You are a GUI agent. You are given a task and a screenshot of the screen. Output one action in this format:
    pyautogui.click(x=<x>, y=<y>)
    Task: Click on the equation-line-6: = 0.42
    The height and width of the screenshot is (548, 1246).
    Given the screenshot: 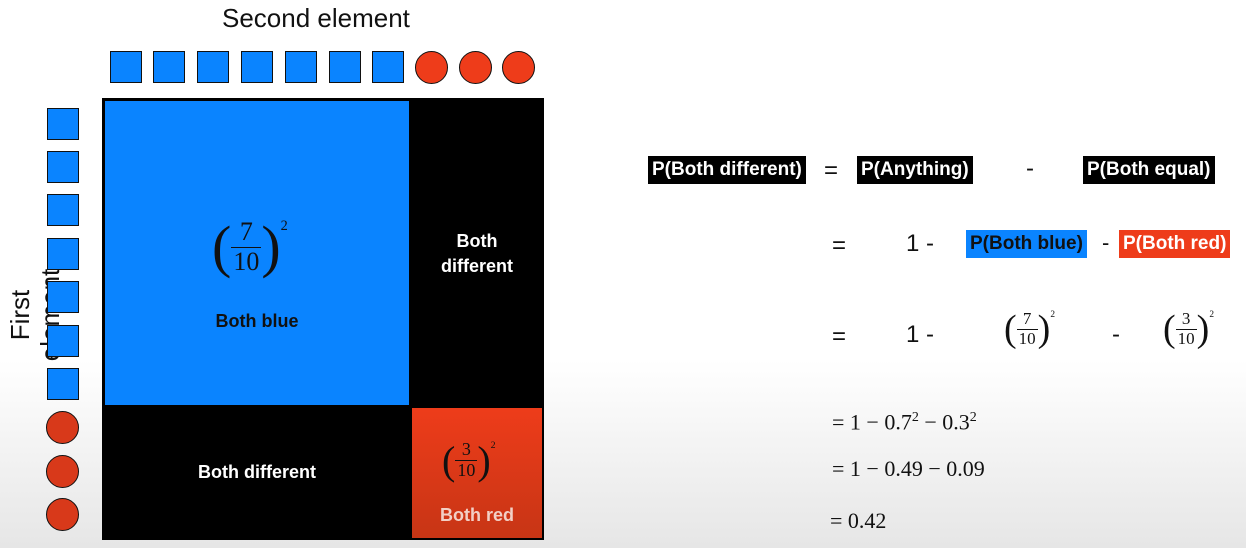 What is the action you would take?
    pyautogui.click(x=858, y=520)
    